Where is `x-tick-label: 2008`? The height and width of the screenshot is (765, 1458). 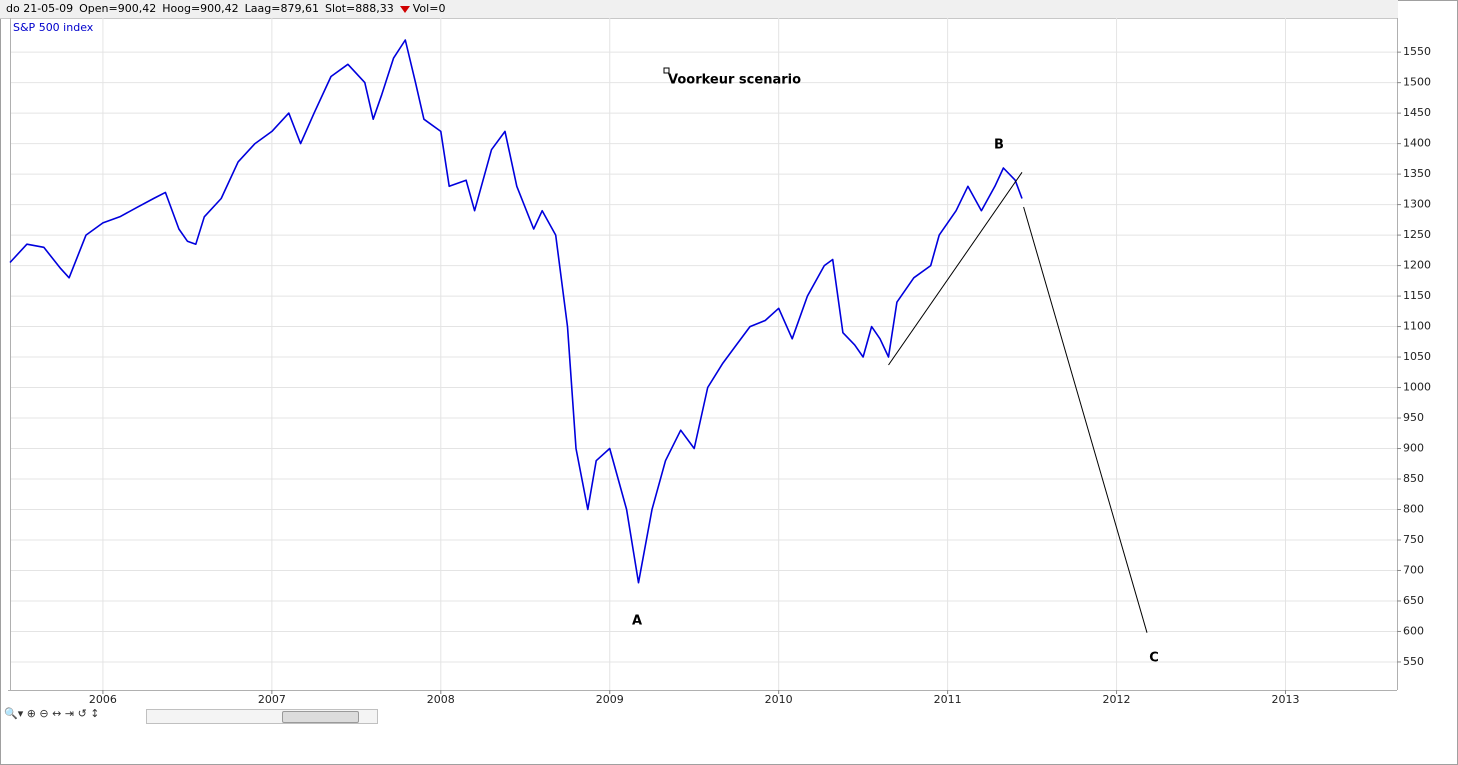 x-tick-label: 2008 is located at coordinates (441, 699).